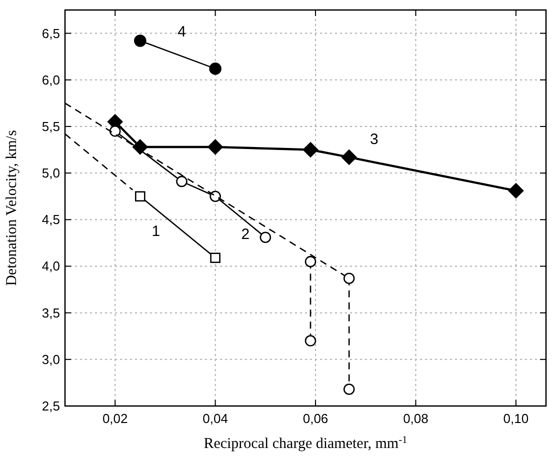  Describe the element at coordinates (156, 231) in the screenshot. I see `series-label: 1` at that location.